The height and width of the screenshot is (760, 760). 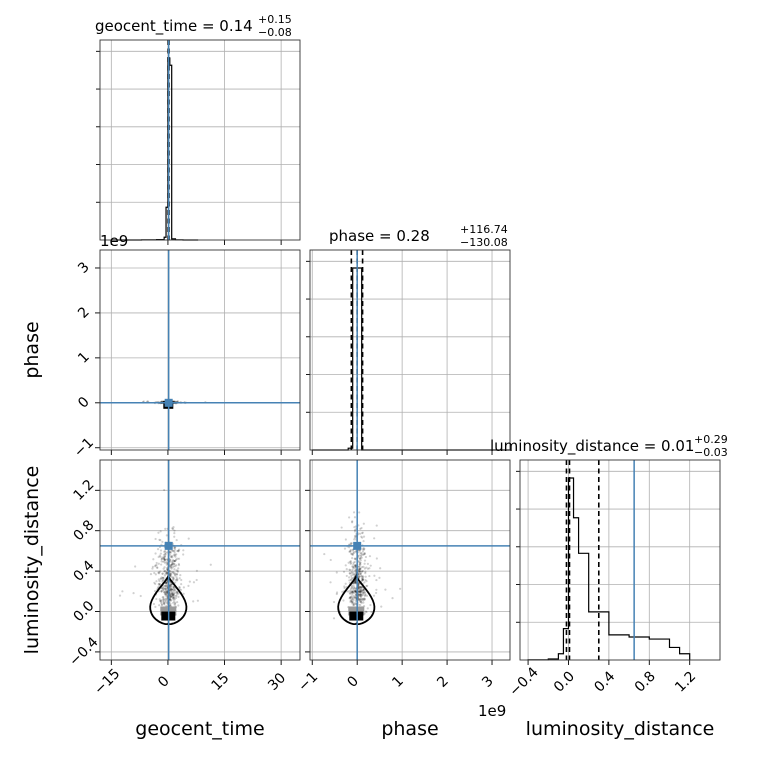 What do you see at coordinates (620, 729) in the screenshot?
I see `x-axis-label-luminosity-distance: luminosity_distance` at bounding box center [620, 729].